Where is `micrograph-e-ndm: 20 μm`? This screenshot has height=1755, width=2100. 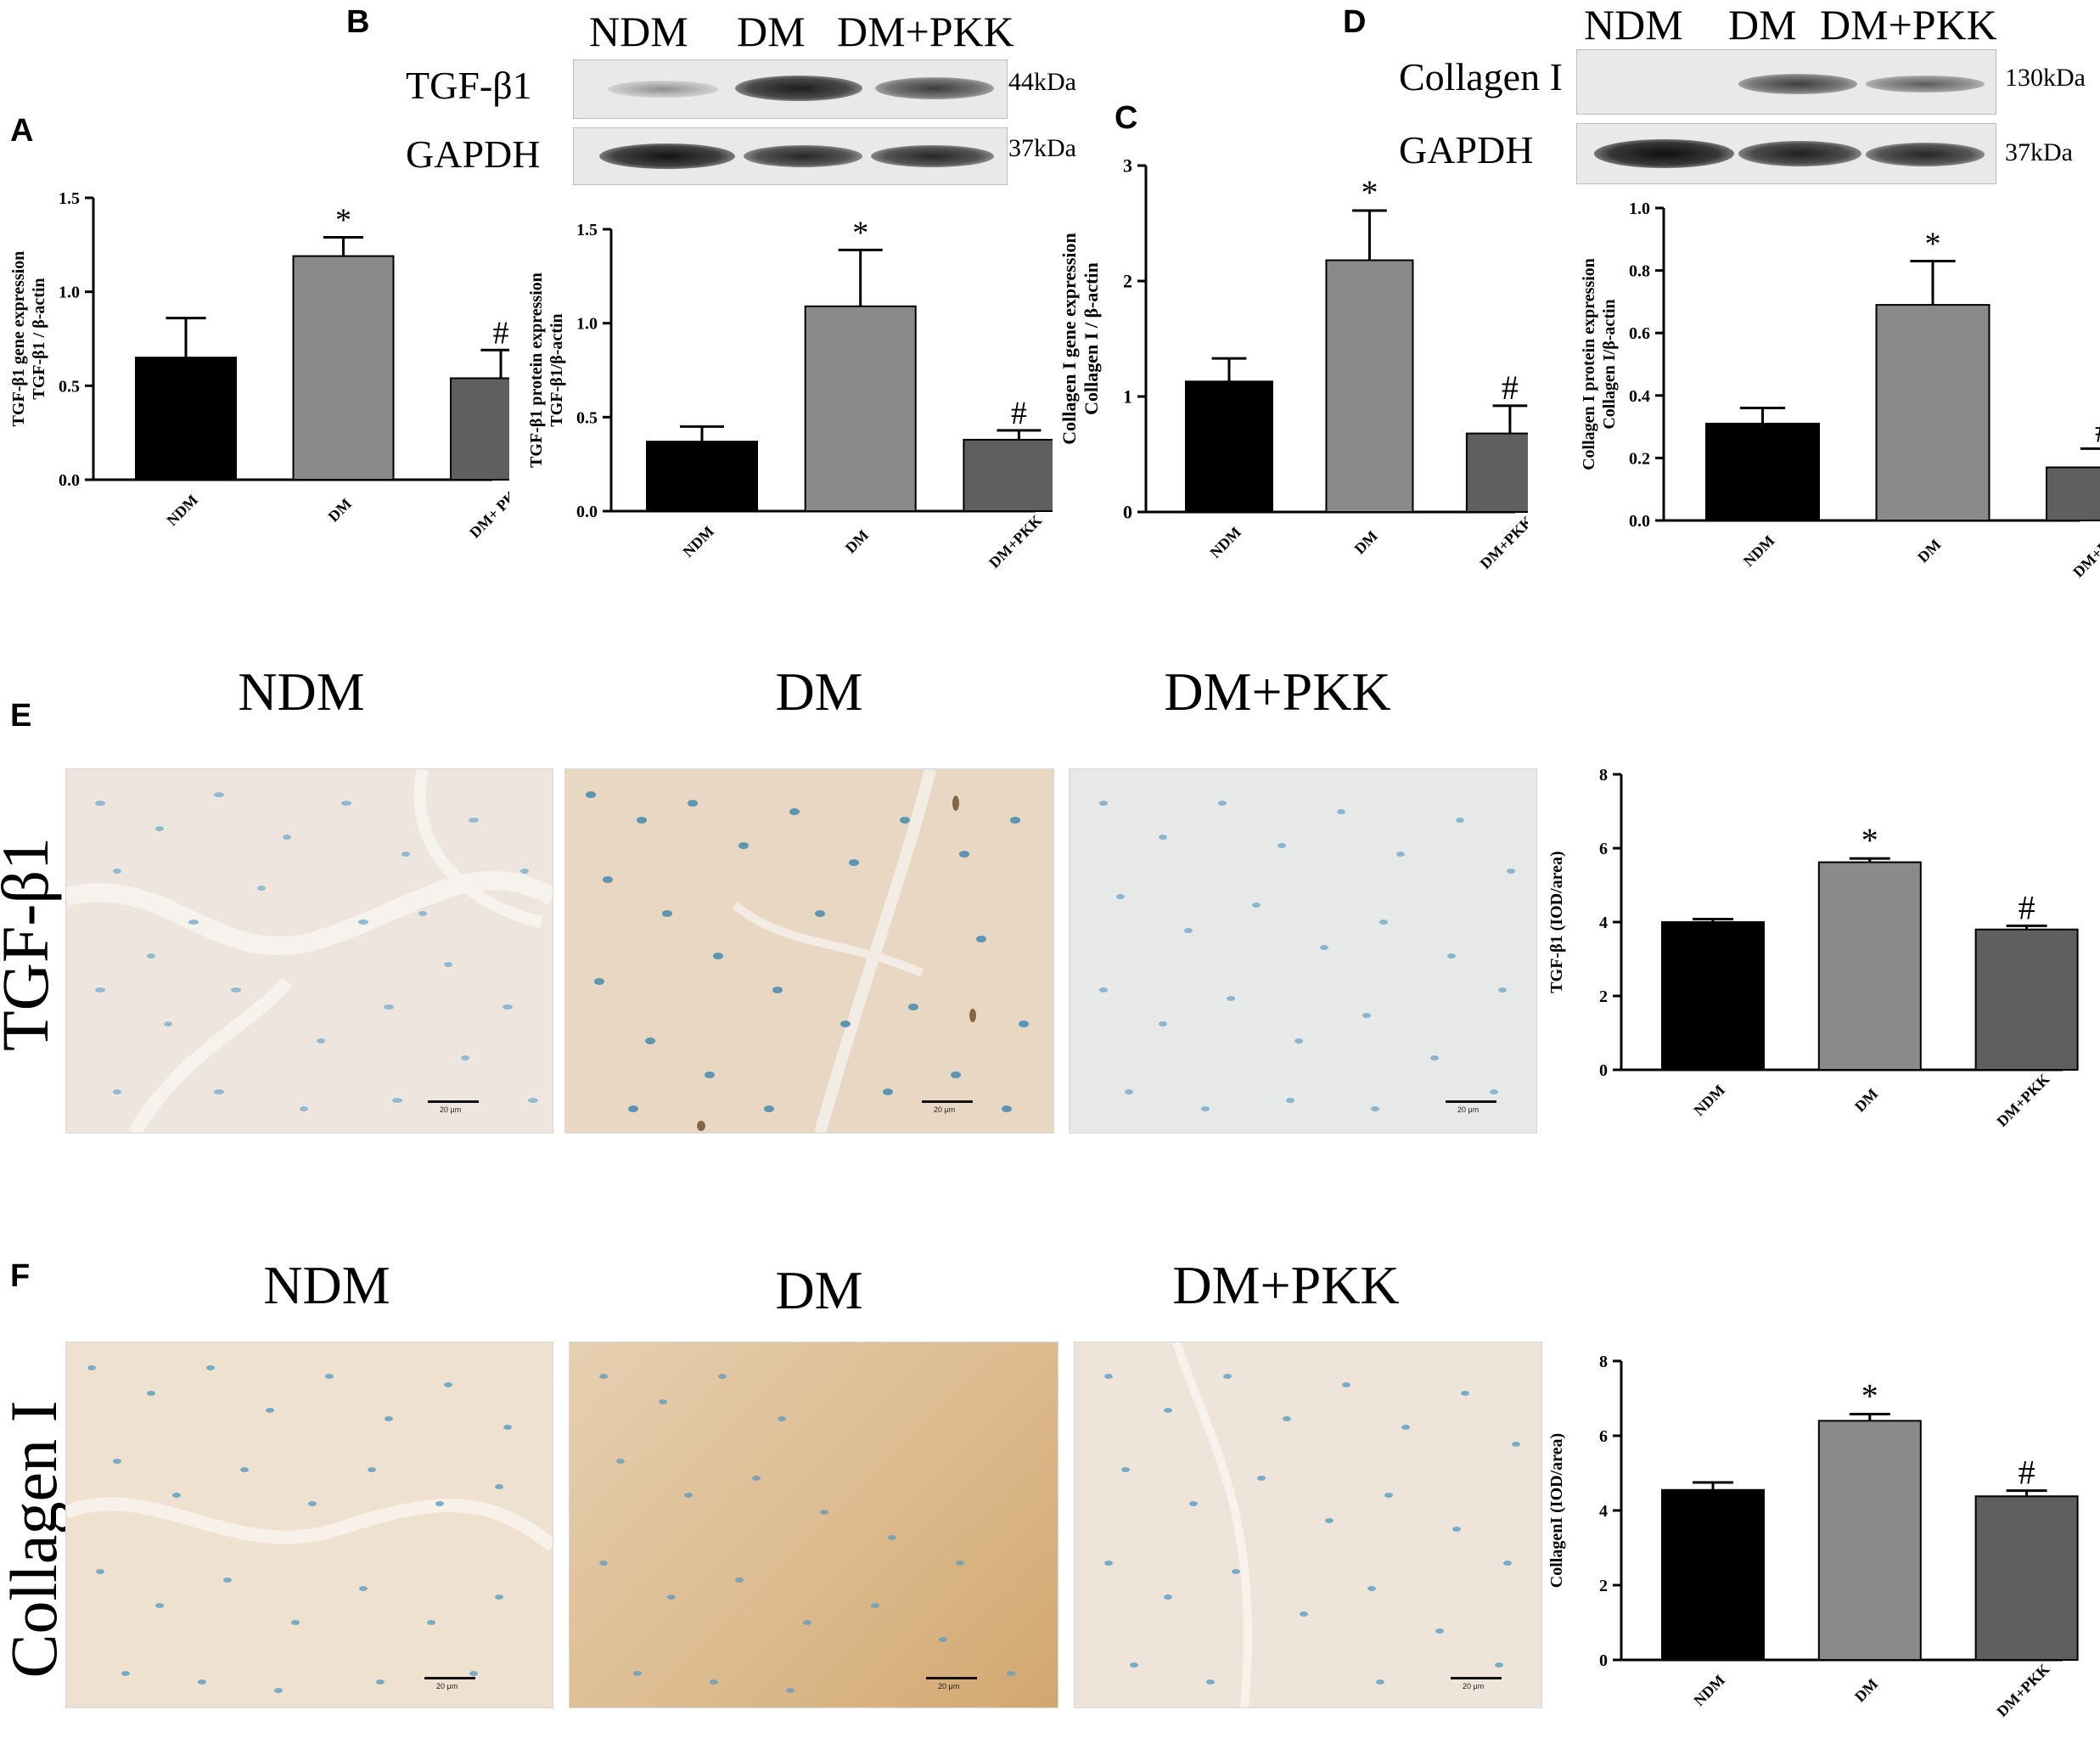 micrograph-e-ndm: 20 μm is located at coordinates (309, 951).